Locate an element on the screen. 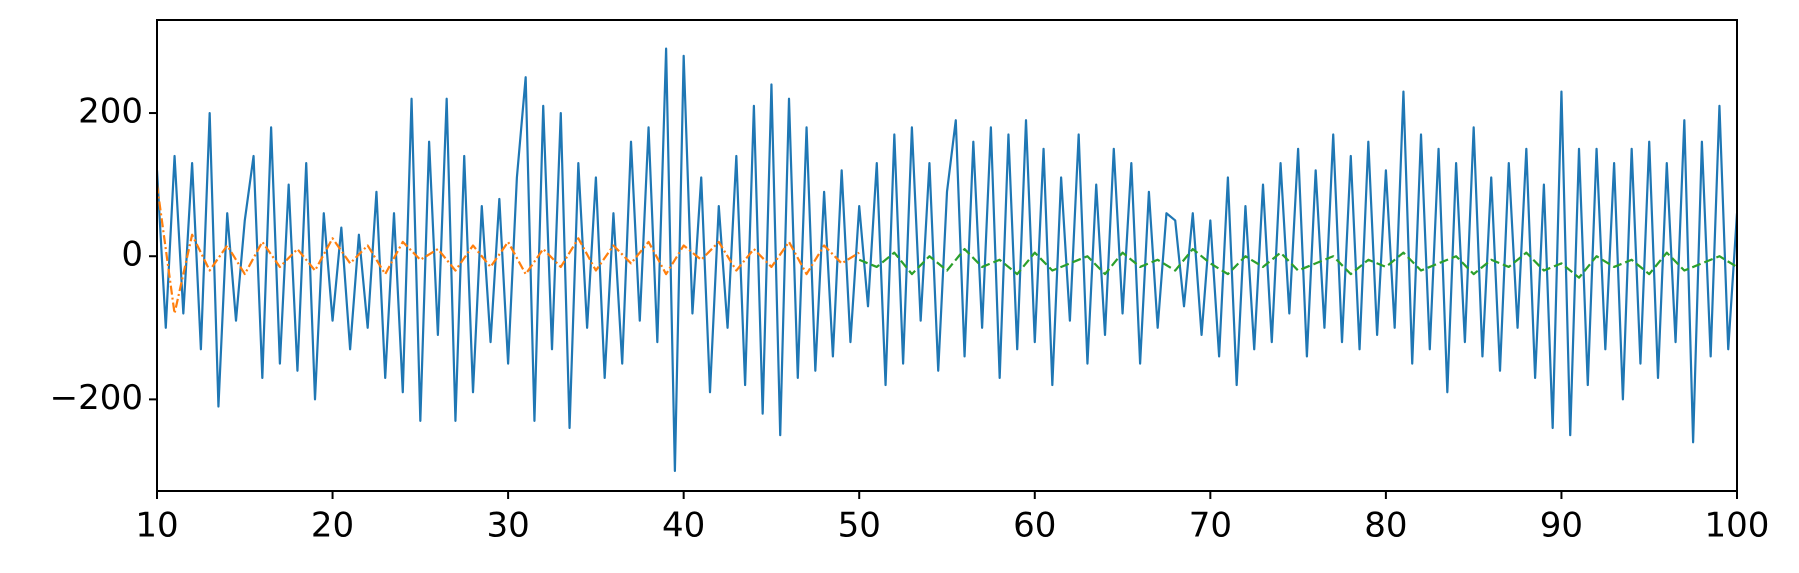 Image resolution: width=1799 pixels, height=573 pixels. x-tick-label: 80 is located at coordinates (1385, 526).